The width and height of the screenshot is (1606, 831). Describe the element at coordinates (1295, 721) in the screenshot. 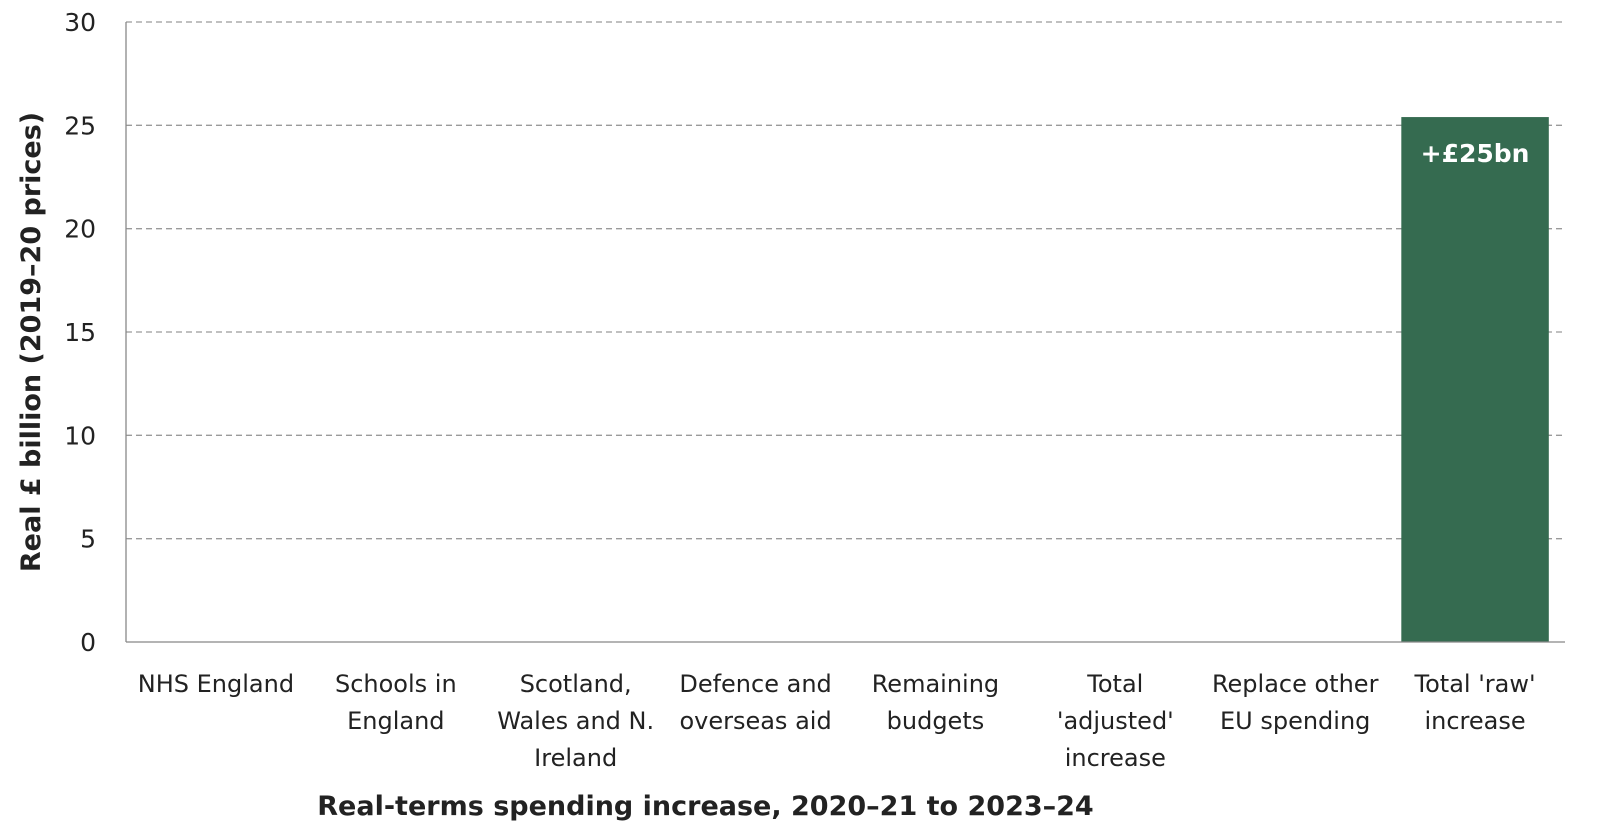

I see `x-category-label: EU spending` at that location.